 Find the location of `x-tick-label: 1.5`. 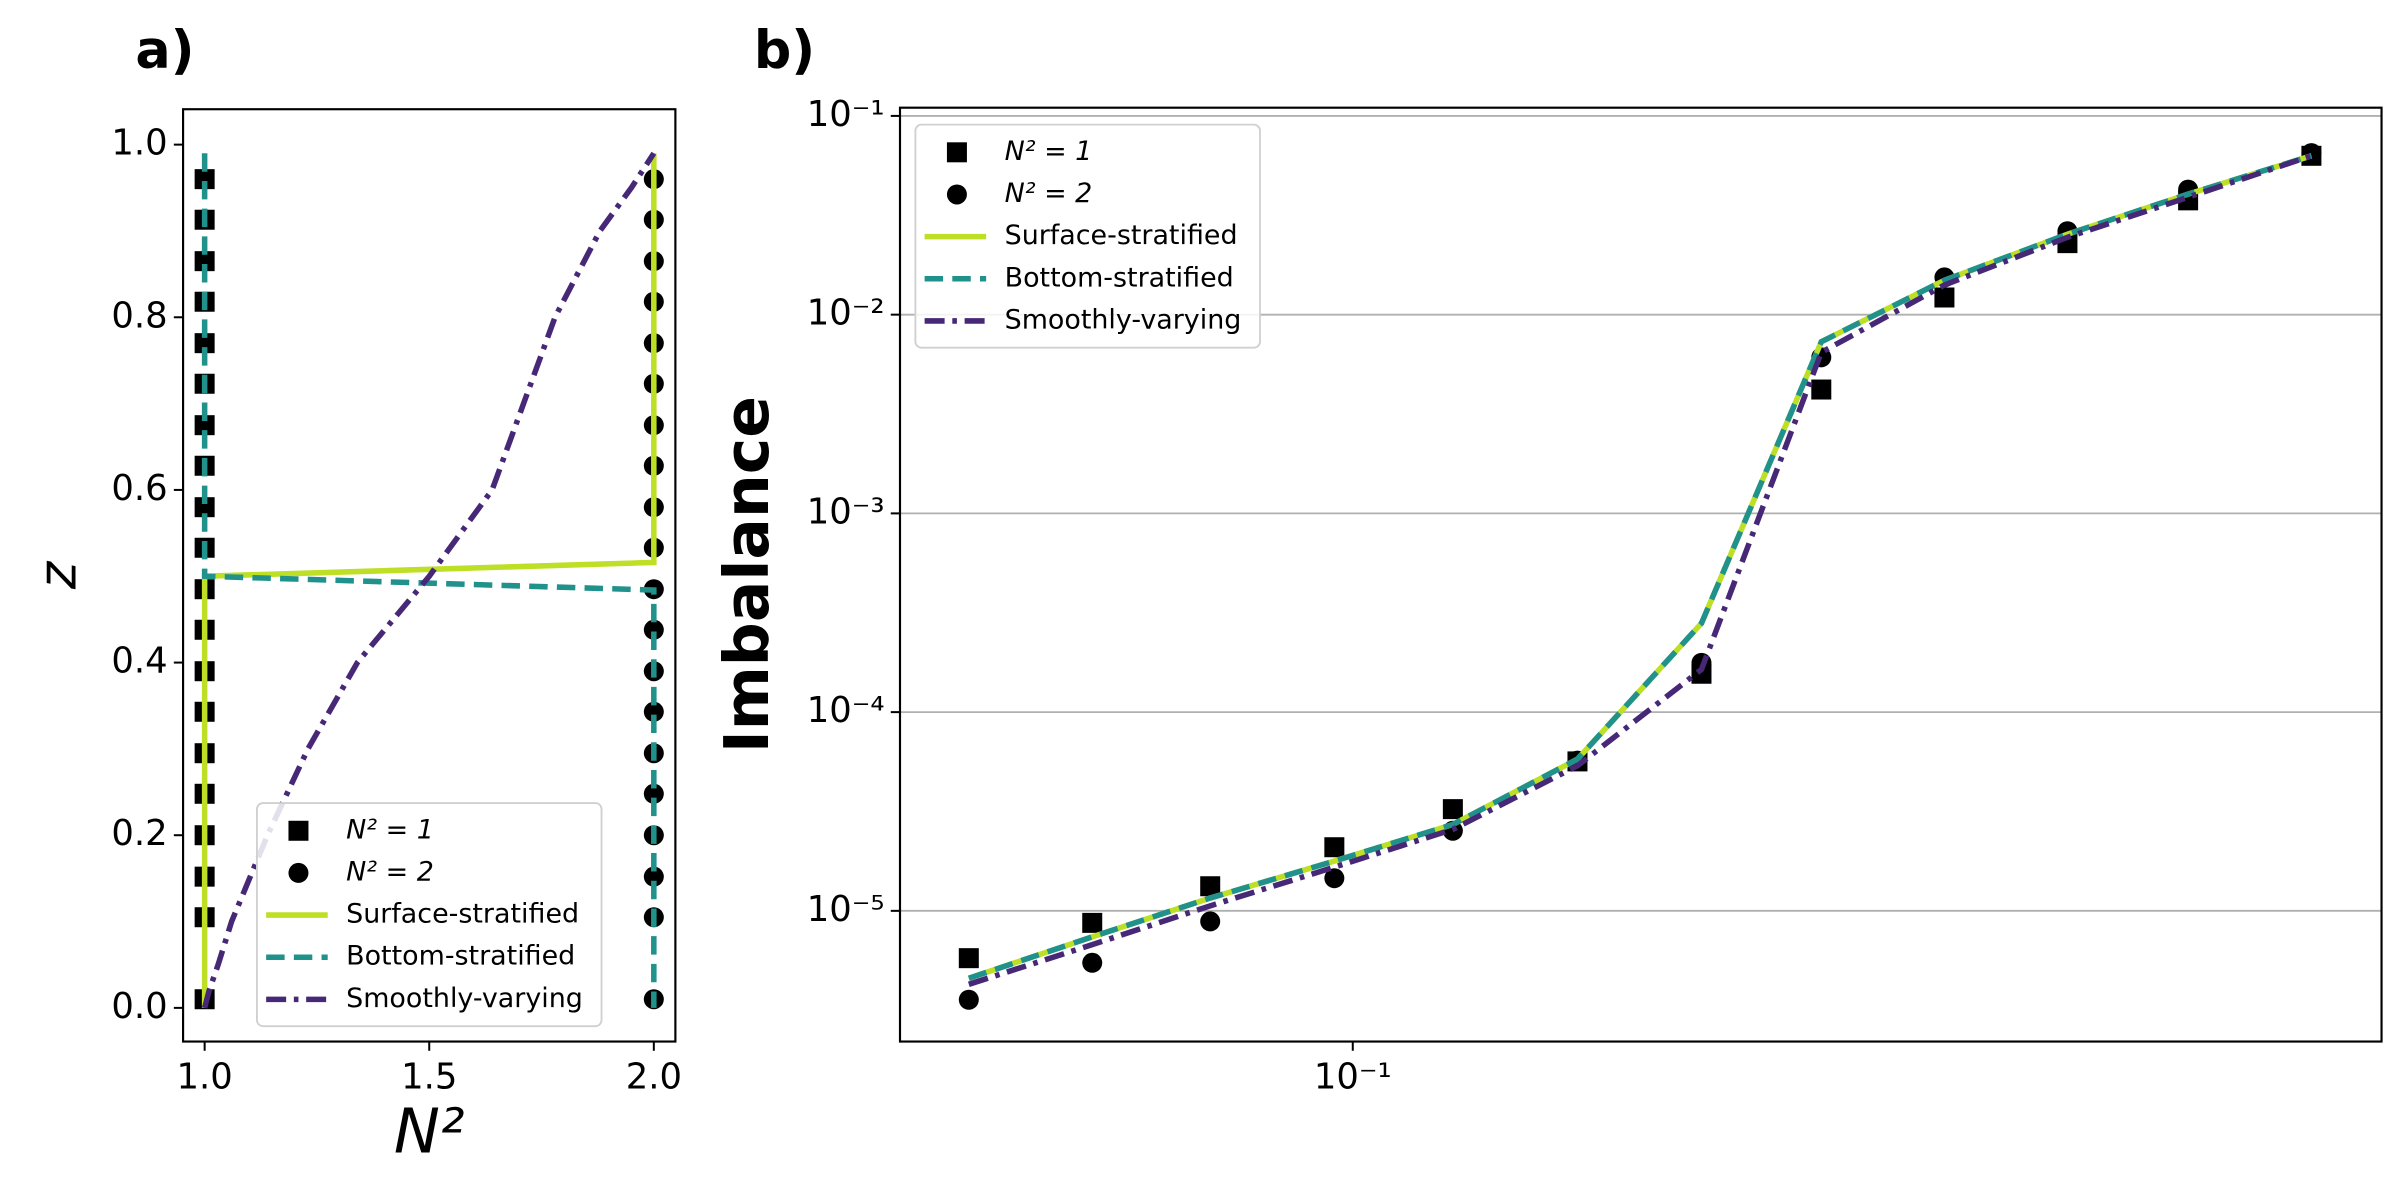

x-tick-label: 1.5 is located at coordinates (429, 1076).